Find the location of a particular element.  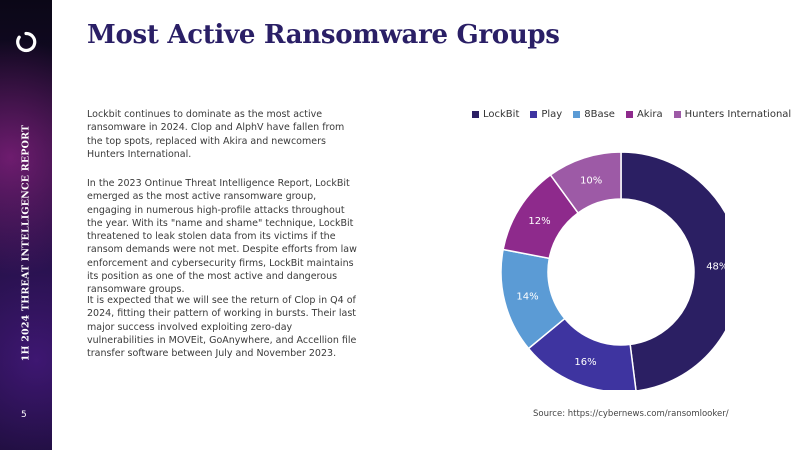

page-number: 5 is located at coordinates (24, 415).